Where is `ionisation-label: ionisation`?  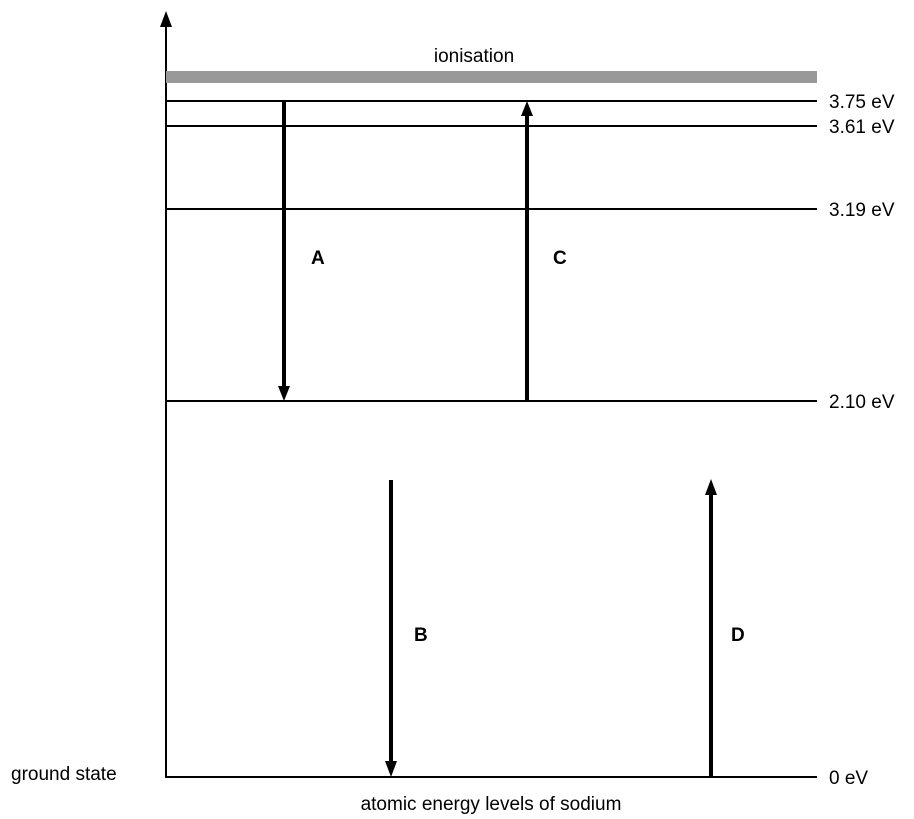 ionisation-label: ionisation is located at coordinates (474, 56).